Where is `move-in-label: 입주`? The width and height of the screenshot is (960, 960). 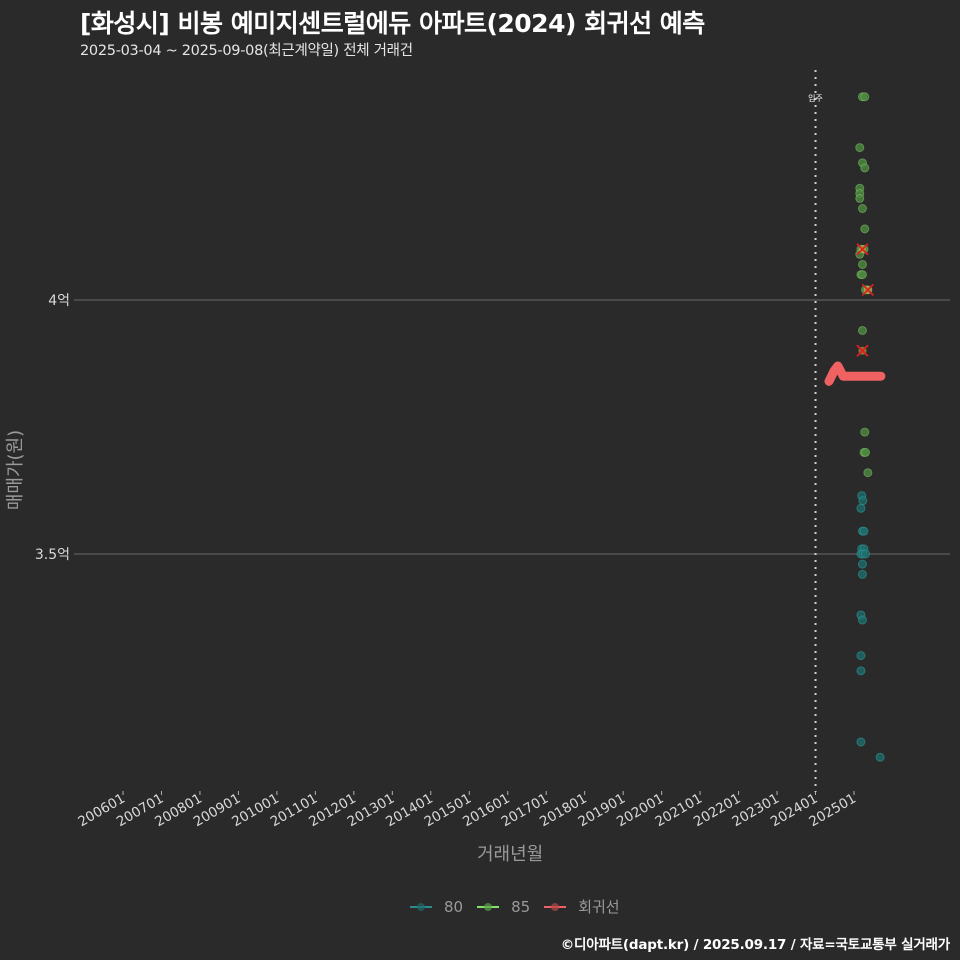
move-in-label: 입주 is located at coordinates (815, 98).